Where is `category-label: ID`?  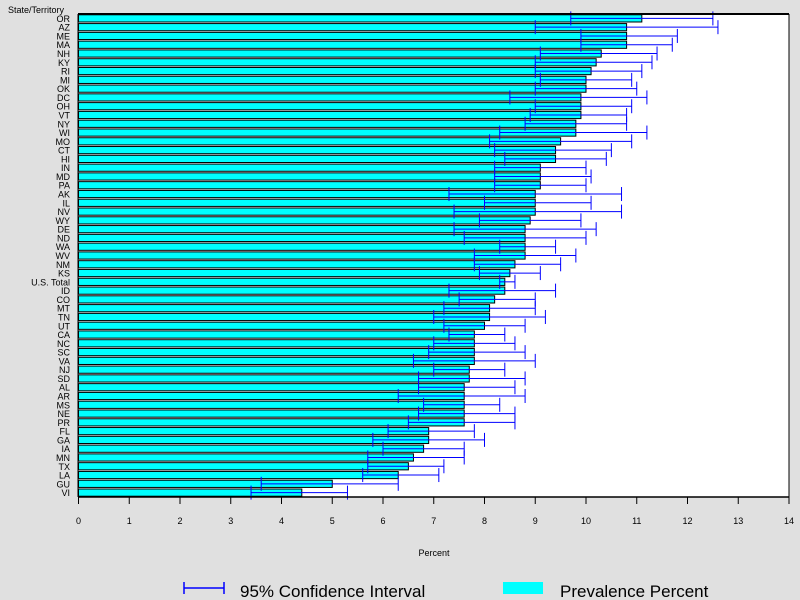 category-label: ID is located at coordinates (66, 291).